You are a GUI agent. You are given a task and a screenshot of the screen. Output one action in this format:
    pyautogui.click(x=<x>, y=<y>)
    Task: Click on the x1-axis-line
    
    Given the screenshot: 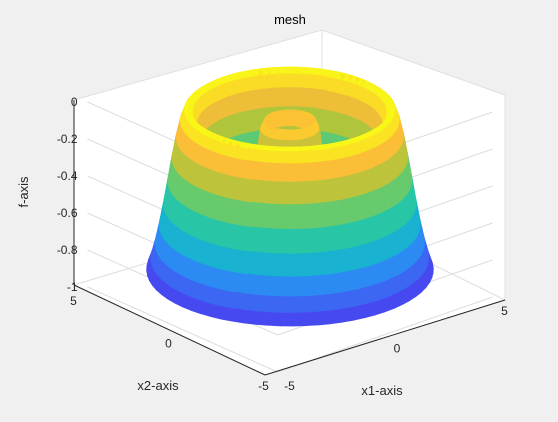 What is the action you would take?
    pyautogui.click(x=385, y=337)
    